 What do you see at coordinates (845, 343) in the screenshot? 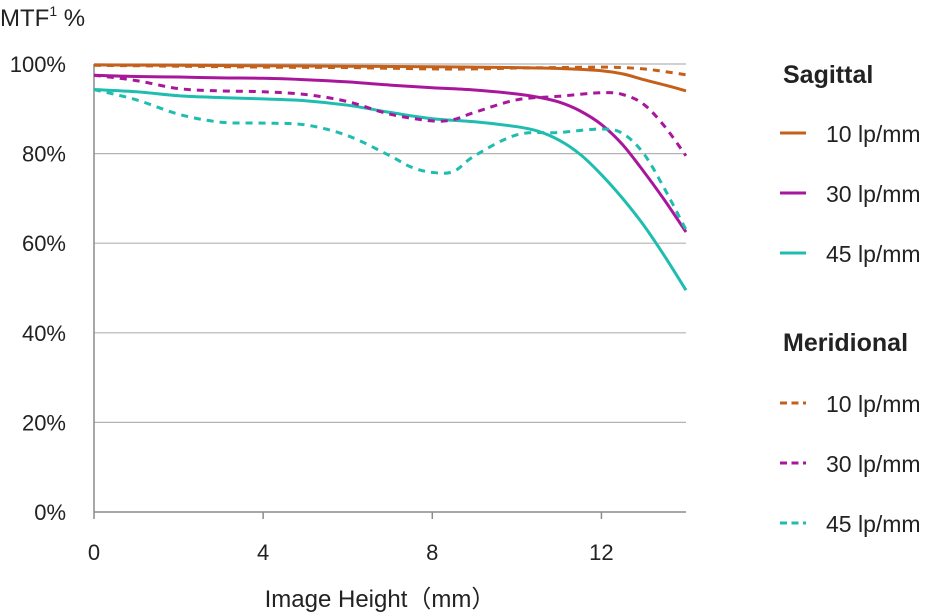
I see `legend-title: Meridional` at bounding box center [845, 343].